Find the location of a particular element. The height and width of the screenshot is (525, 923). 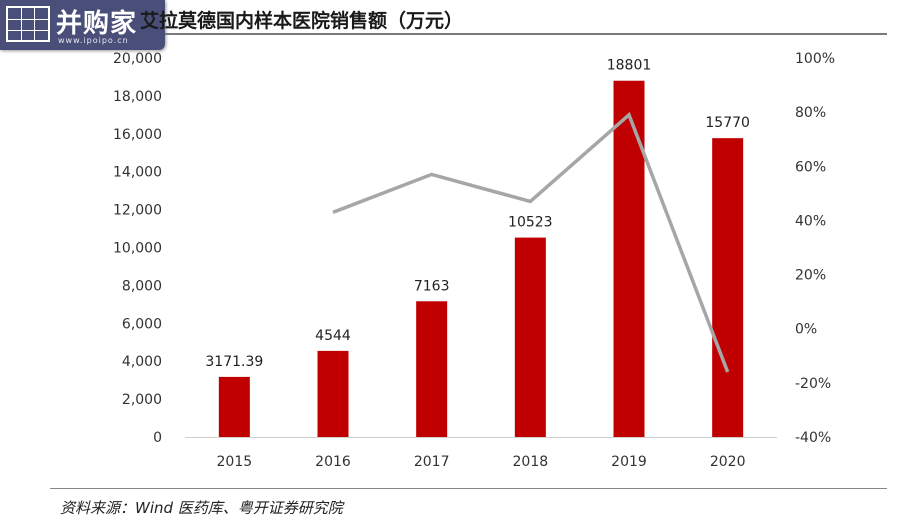

y-right-tick-label: 0% is located at coordinates (806, 330).